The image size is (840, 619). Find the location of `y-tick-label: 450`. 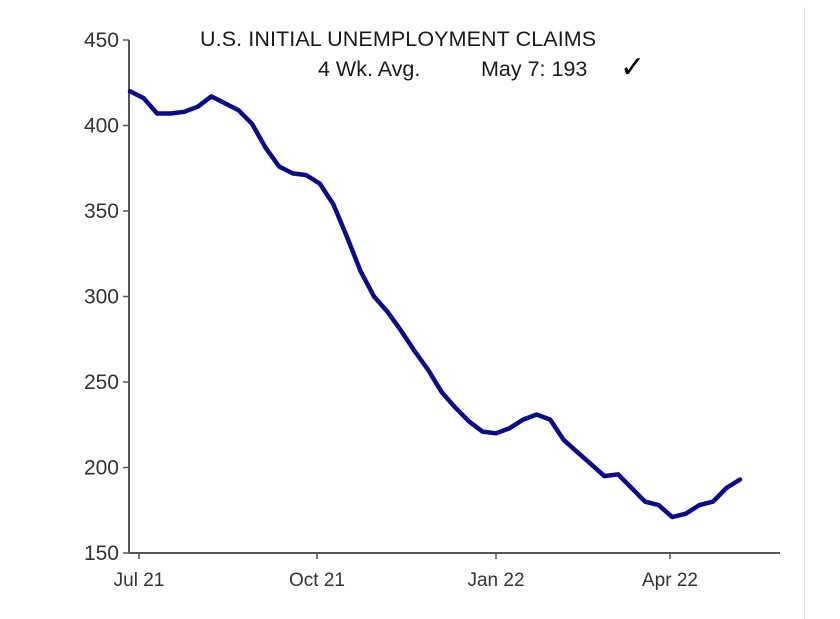

y-tick-label: 450 is located at coordinates (101, 40).